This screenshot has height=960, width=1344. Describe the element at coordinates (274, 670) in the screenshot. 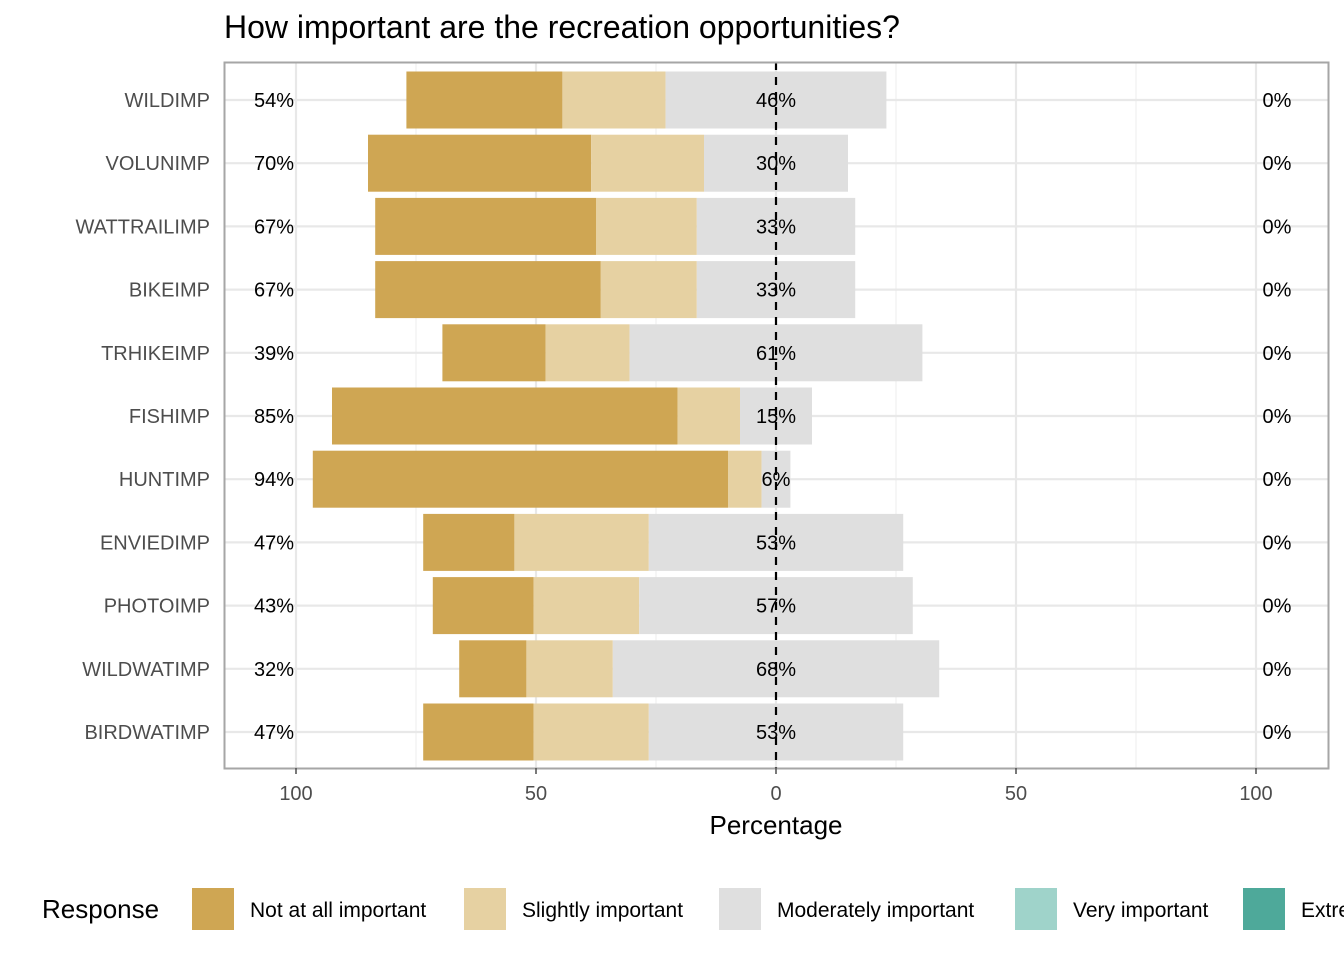

I see `percent-label-left: 32%` at that location.